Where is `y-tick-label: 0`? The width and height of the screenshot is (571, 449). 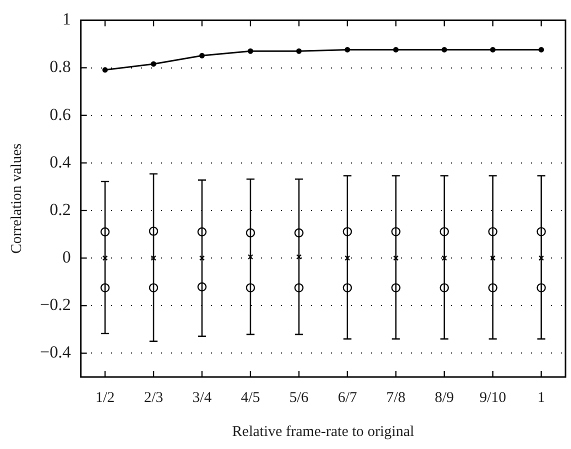
y-tick-label: 0 is located at coordinates (66, 257).